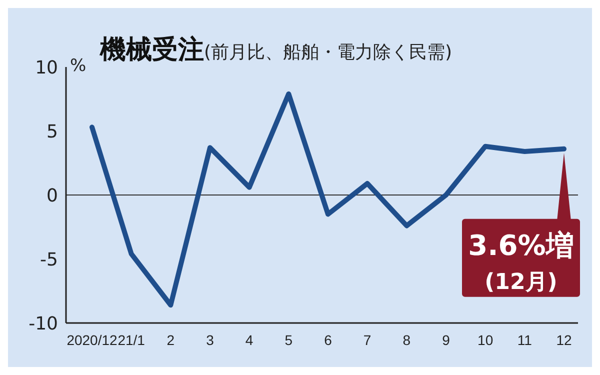 The height and width of the screenshot is (375, 600). Describe the element at coordinates (46, 67) in the screenshot. I see `y-tick-label: 10` at that location.